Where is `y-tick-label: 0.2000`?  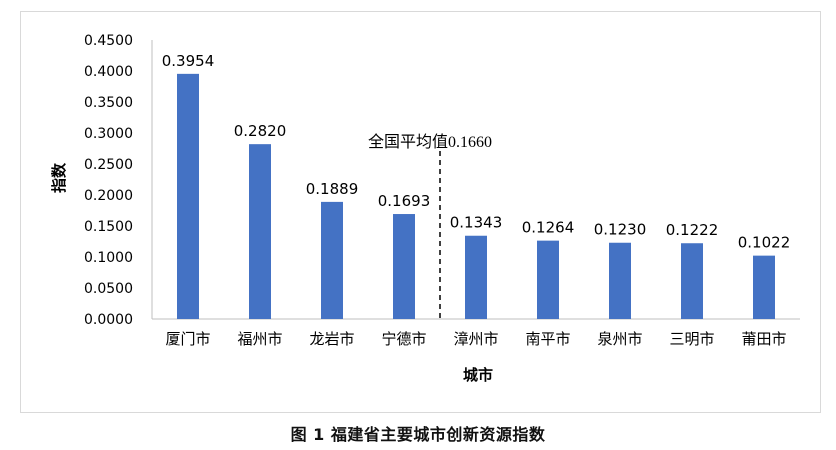 y-tick-label: 0.2000 is located at coordinates (108, 196).